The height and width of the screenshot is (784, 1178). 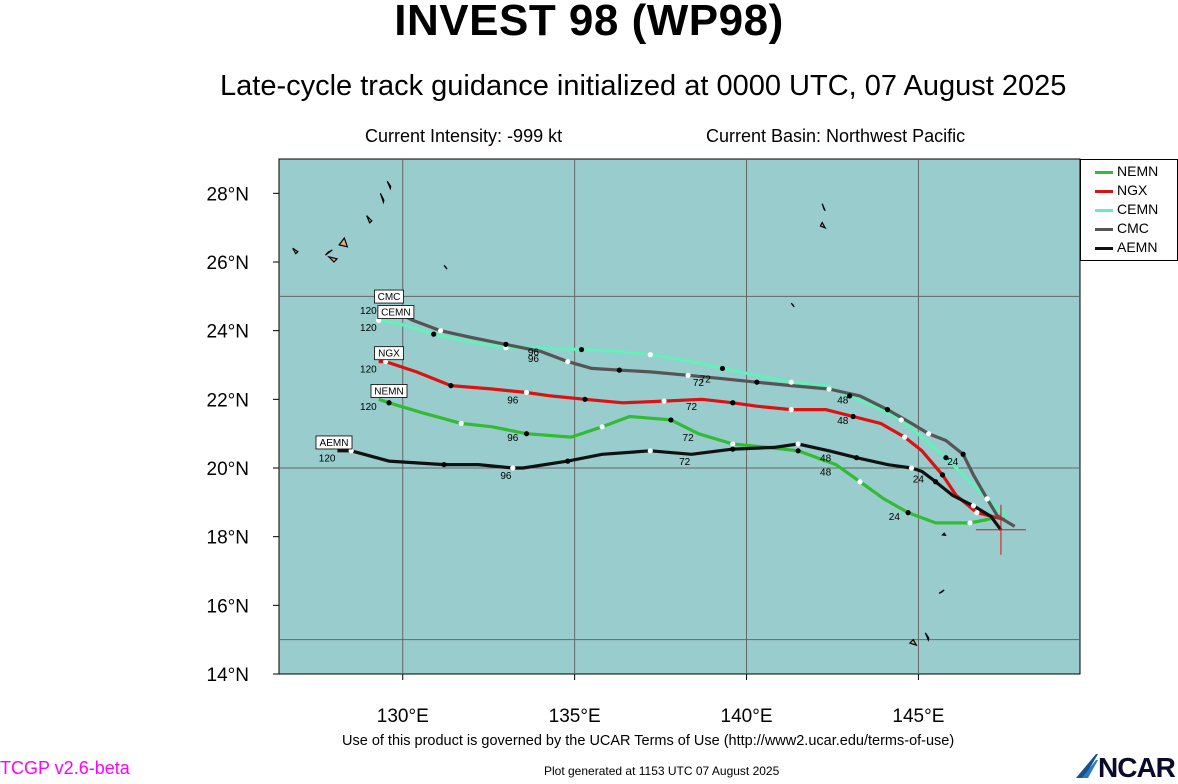 What do you see at coordinates (228, 400) in the screenshot?
I see `y-tick-label: 22°N` at bounding box center [228, 400].